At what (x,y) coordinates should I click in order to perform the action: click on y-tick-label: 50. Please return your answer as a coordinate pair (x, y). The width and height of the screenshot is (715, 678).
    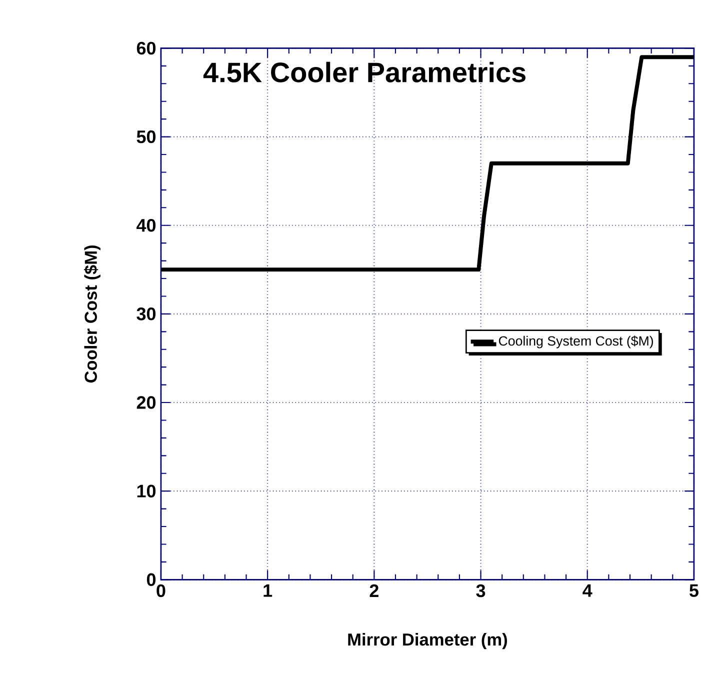
    Looking at the image, I should click on (146, 137).